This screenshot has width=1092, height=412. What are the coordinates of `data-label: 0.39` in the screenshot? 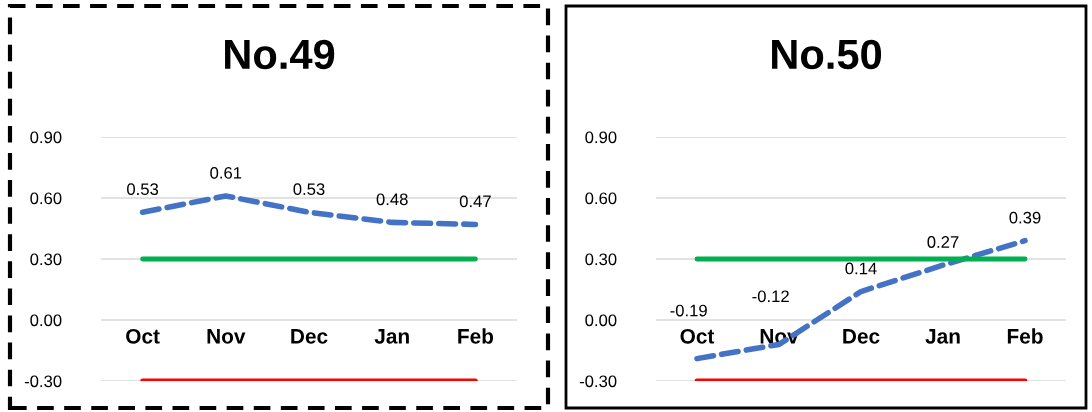 It's located at (1025, 217).